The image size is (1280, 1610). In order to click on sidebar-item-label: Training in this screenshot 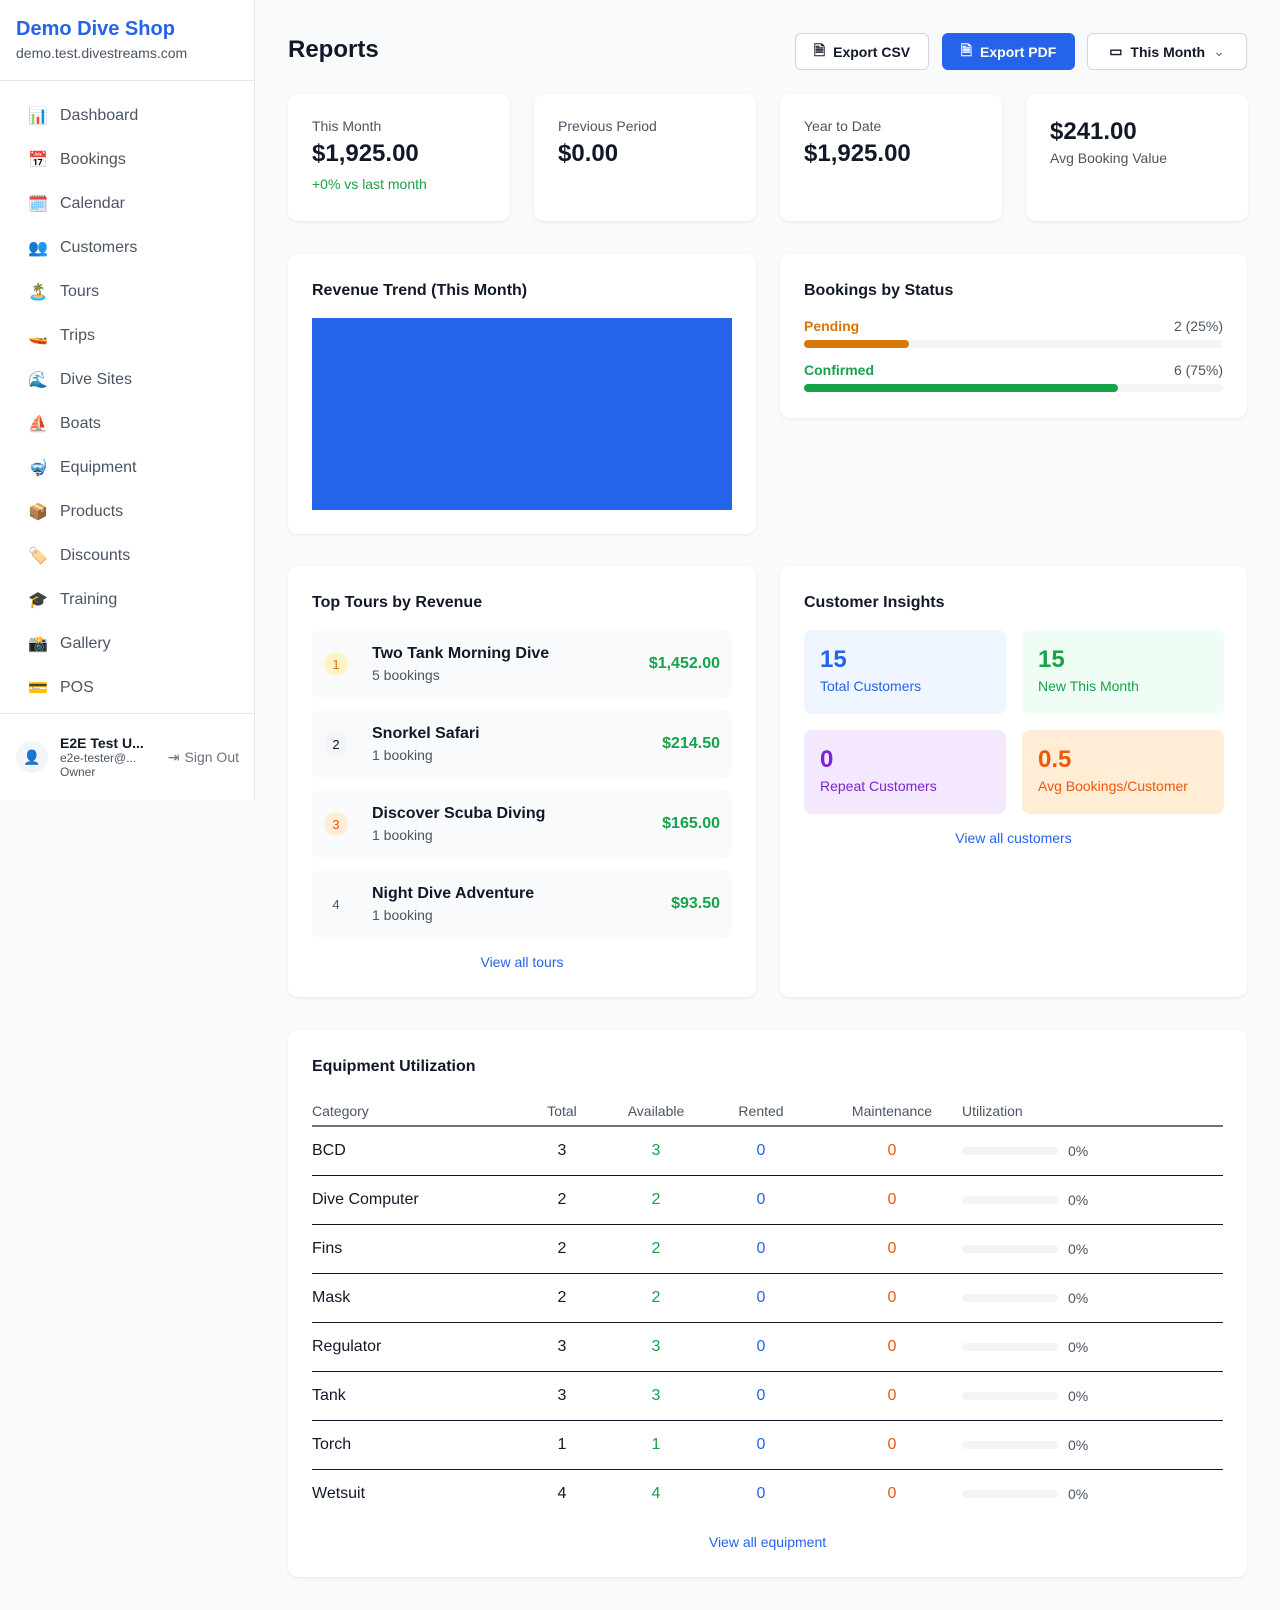, I will do `click(89, 599)`.